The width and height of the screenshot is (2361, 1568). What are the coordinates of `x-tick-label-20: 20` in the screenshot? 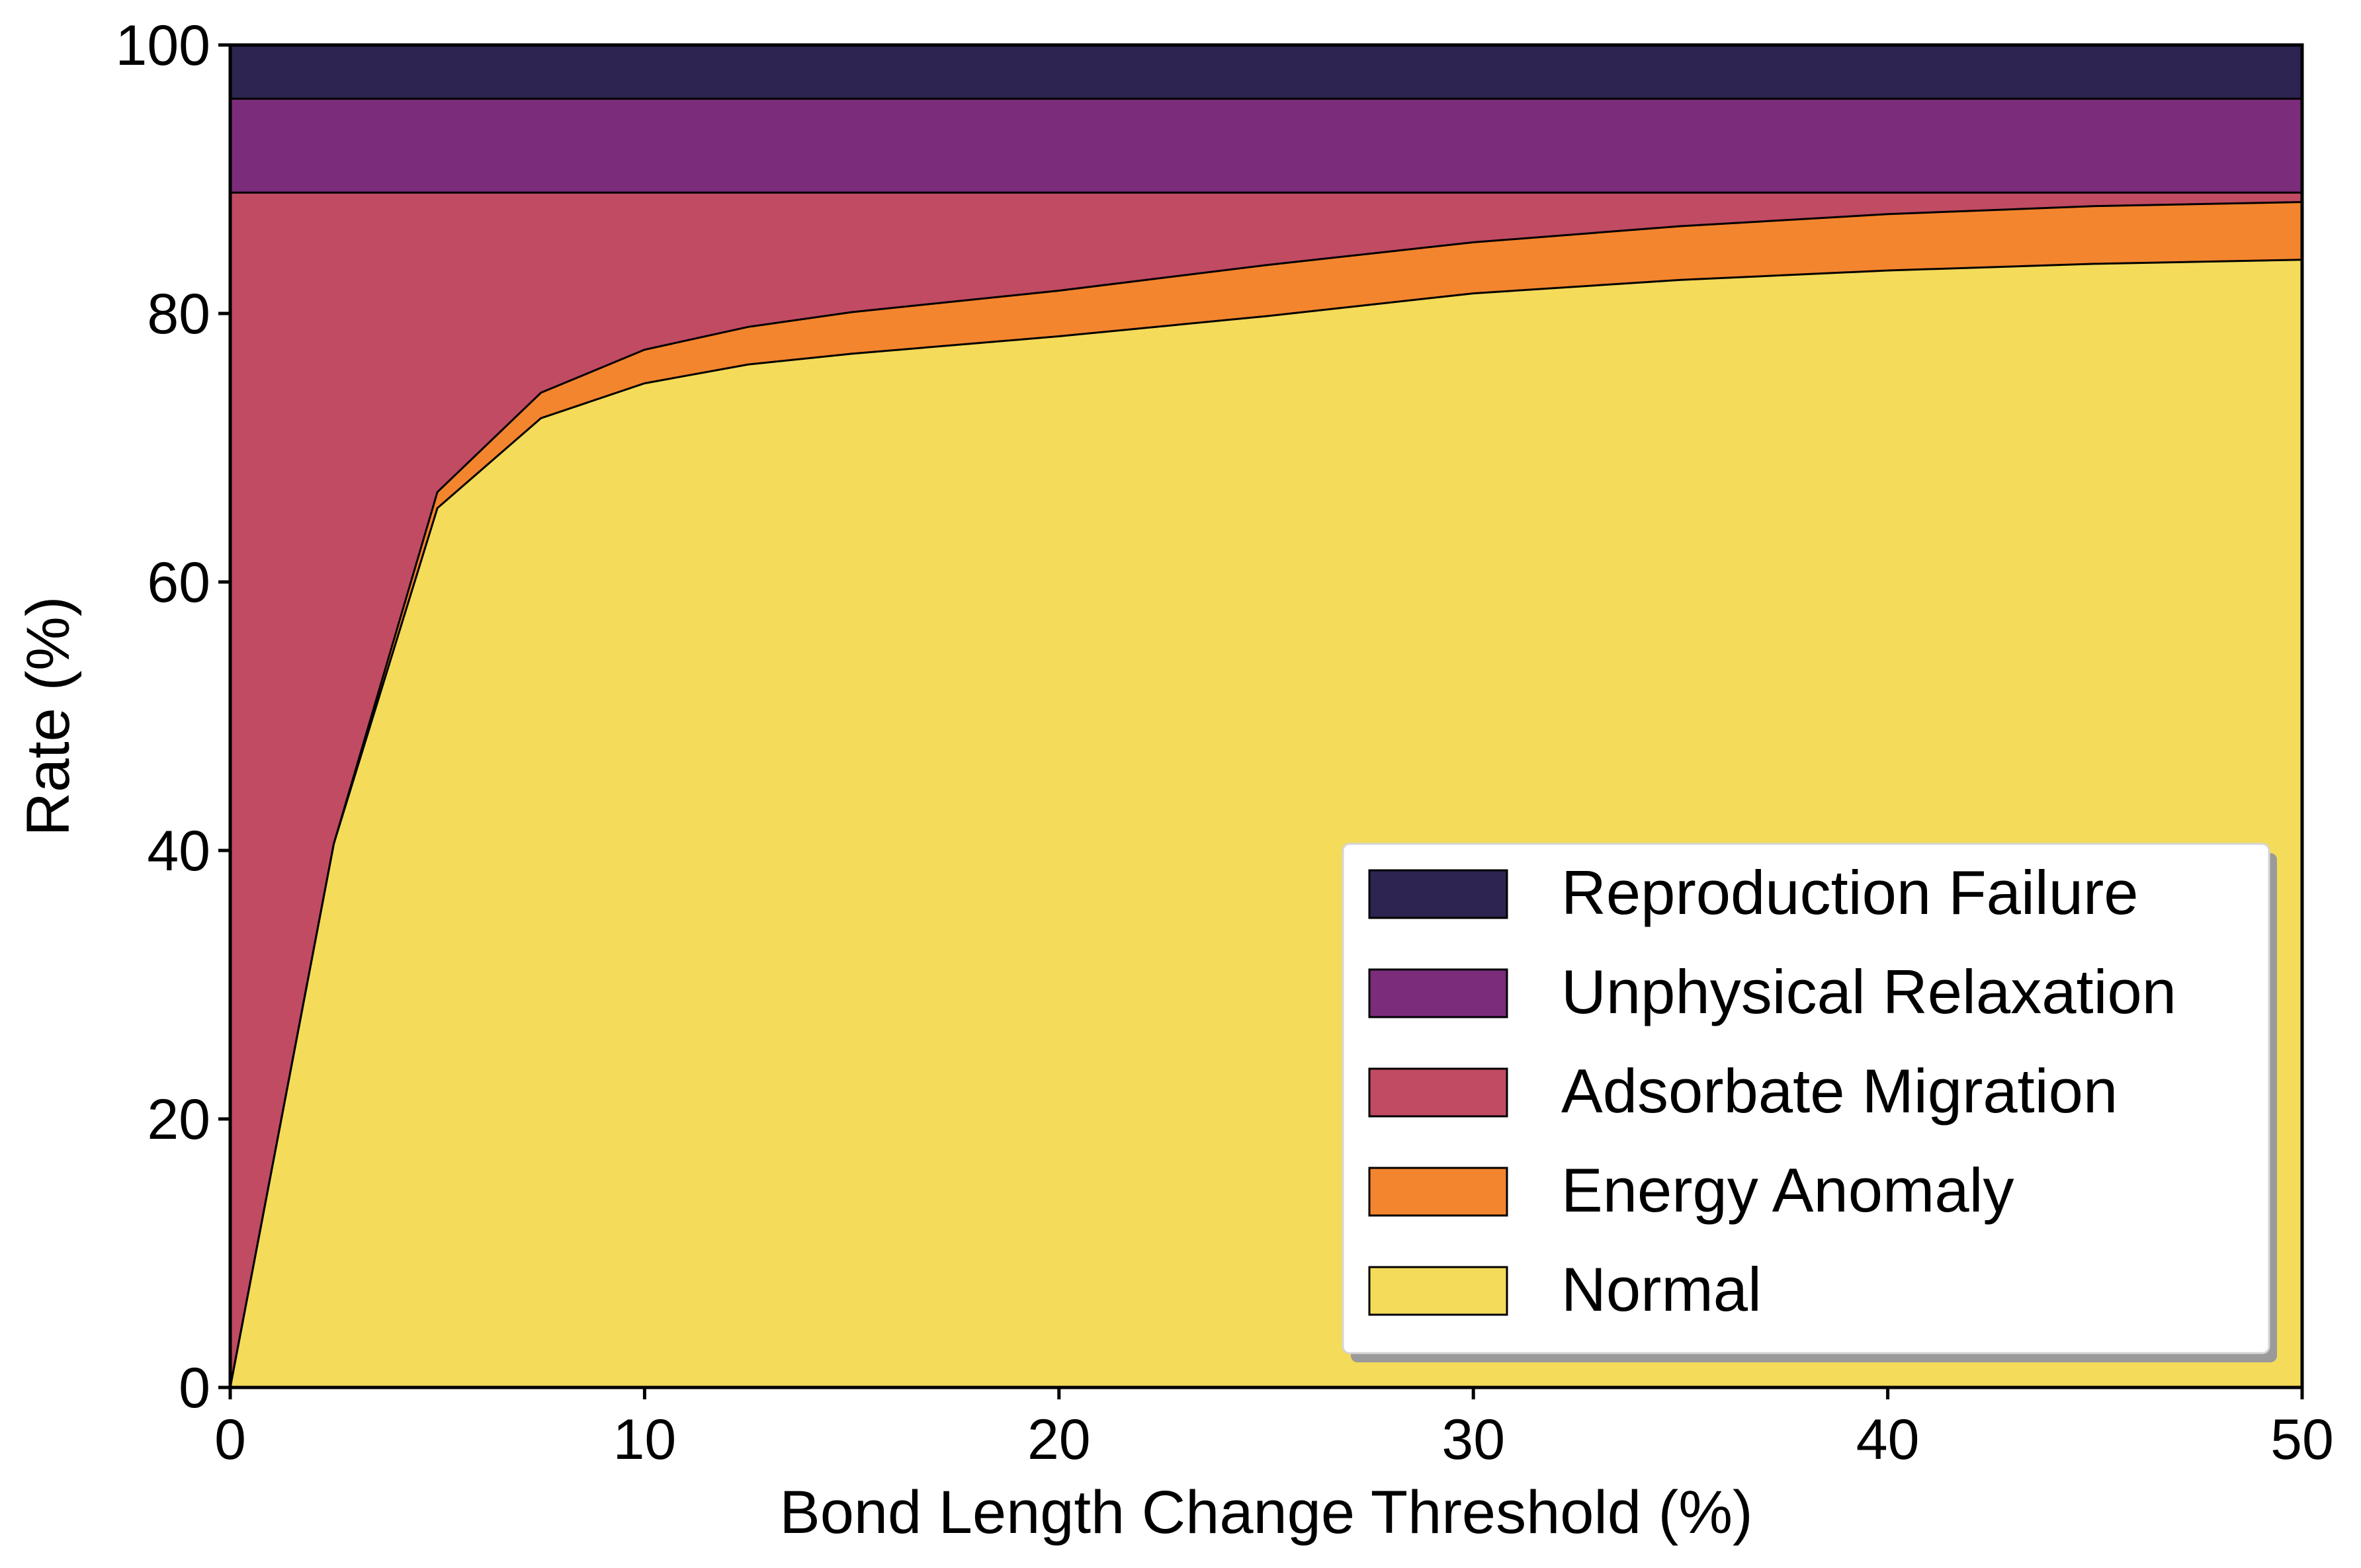 It's located at (1059, 1439).